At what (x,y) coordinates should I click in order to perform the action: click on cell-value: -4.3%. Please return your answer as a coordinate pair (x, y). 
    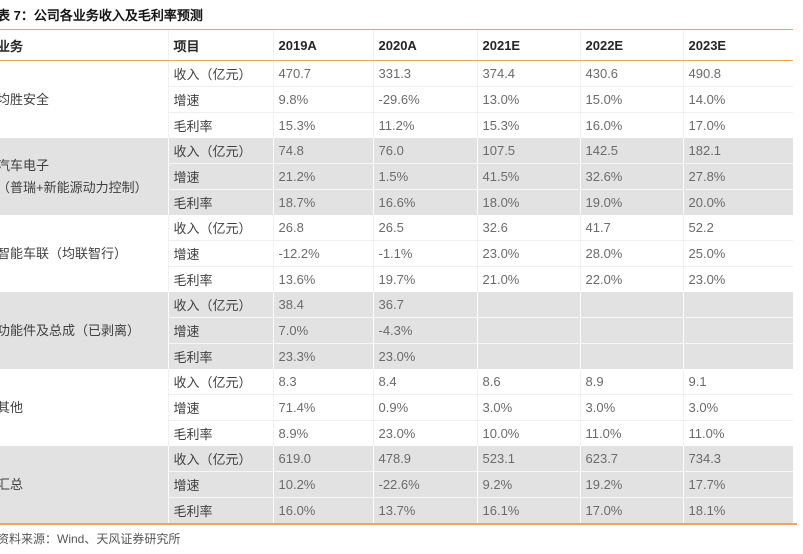
    Looking at the image, I should click on (424, 330).